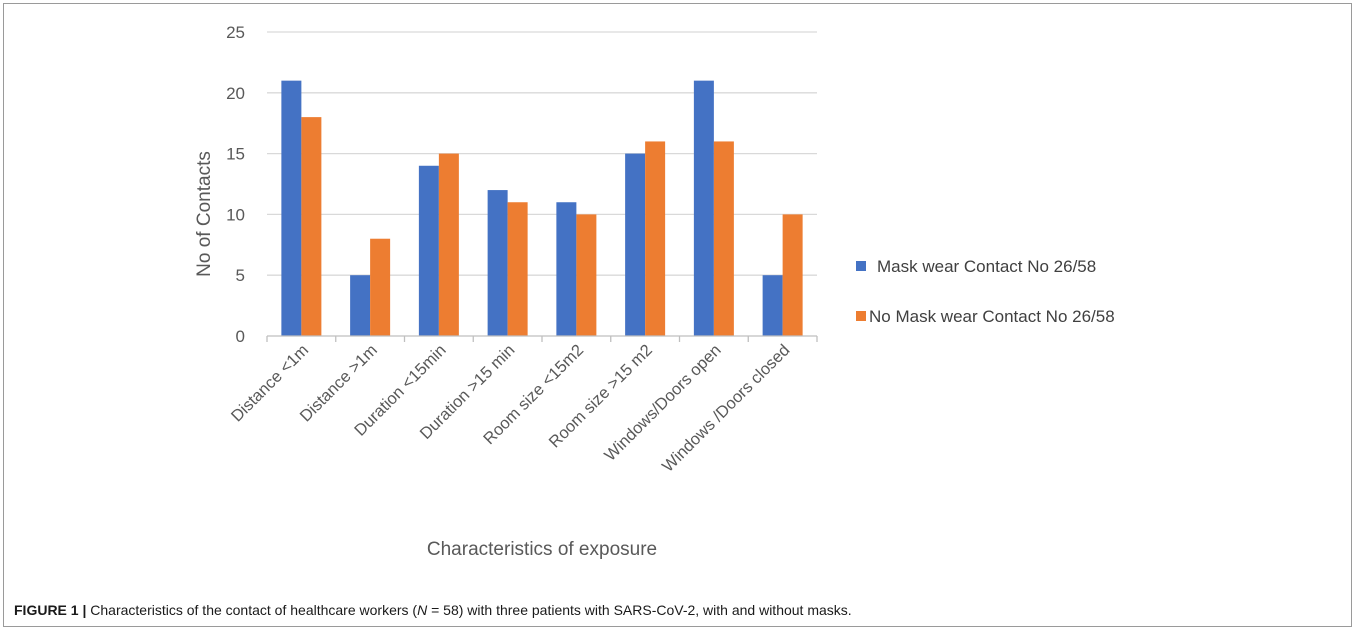 This screenshot has height=631, width=1357. Describe the element at coordinates (986, 266) in the screenshot. I see `legend-label: Mask wear Contact No 26/58` at that location.